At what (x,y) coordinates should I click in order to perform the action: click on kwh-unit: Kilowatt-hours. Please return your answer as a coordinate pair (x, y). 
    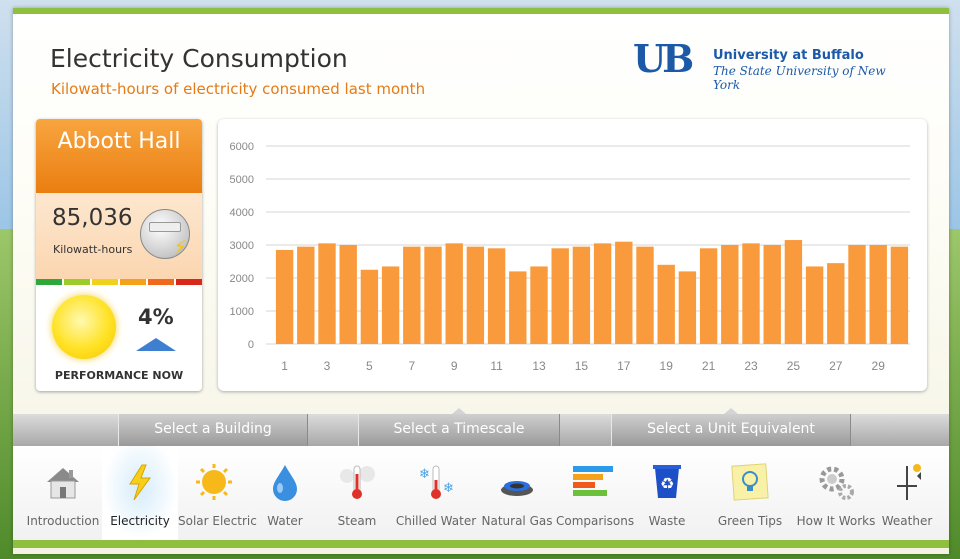
    Looking at the image, I should click on (93, 249).